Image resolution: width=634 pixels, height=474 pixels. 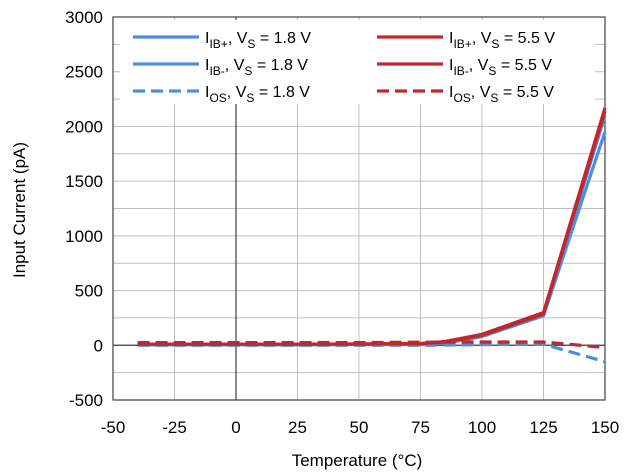 What do you see at coordinates (84, 181) in the screenshot?
I see `y-tick-label: 1500` at bounding box center [84, 181].